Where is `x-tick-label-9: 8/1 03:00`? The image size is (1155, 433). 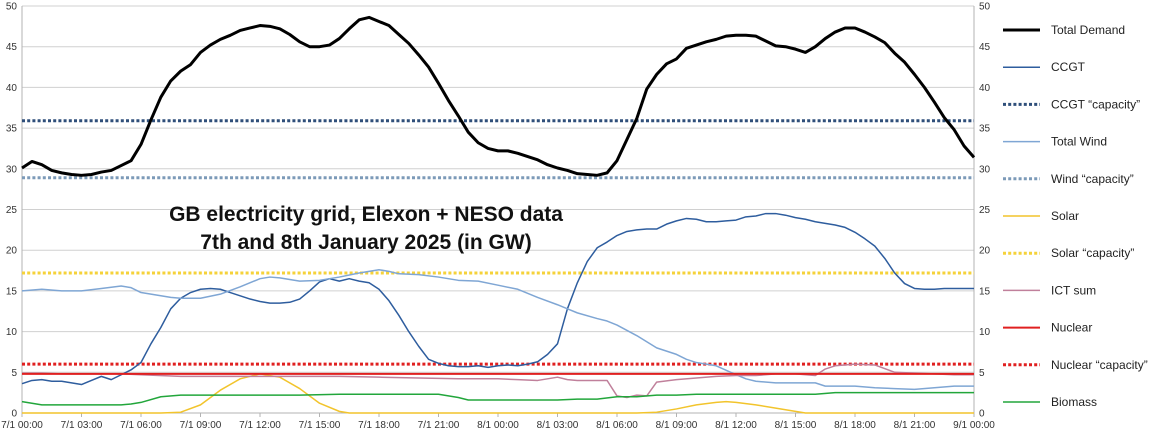
x-tick-label-9: 8/1 03:00 is located at coordinates (558, 425).